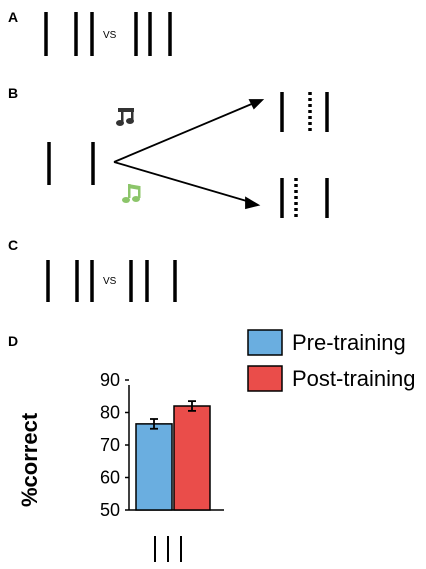  Describe the element at coordinates (125, 117) in the screenshot. I see `music-note-icon` at that location.